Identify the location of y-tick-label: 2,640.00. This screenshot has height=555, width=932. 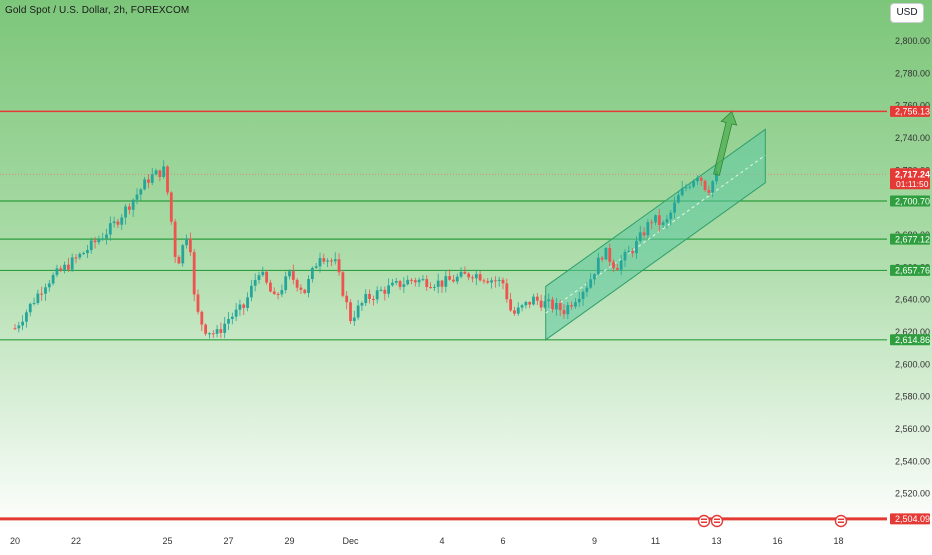
(912, 300).